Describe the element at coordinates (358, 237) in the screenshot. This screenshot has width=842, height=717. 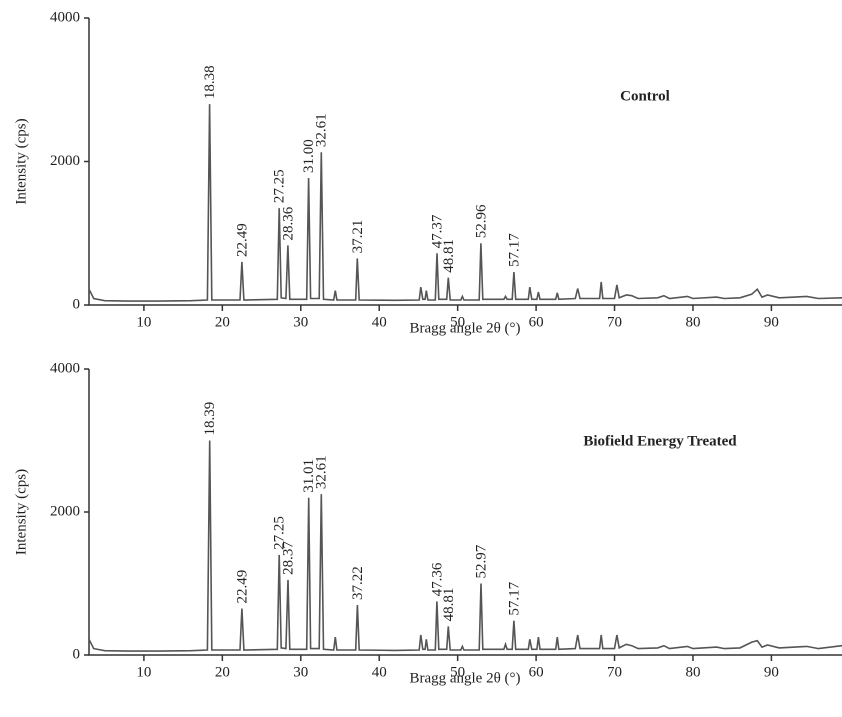
I see `peak-label: 37.21` at that location.